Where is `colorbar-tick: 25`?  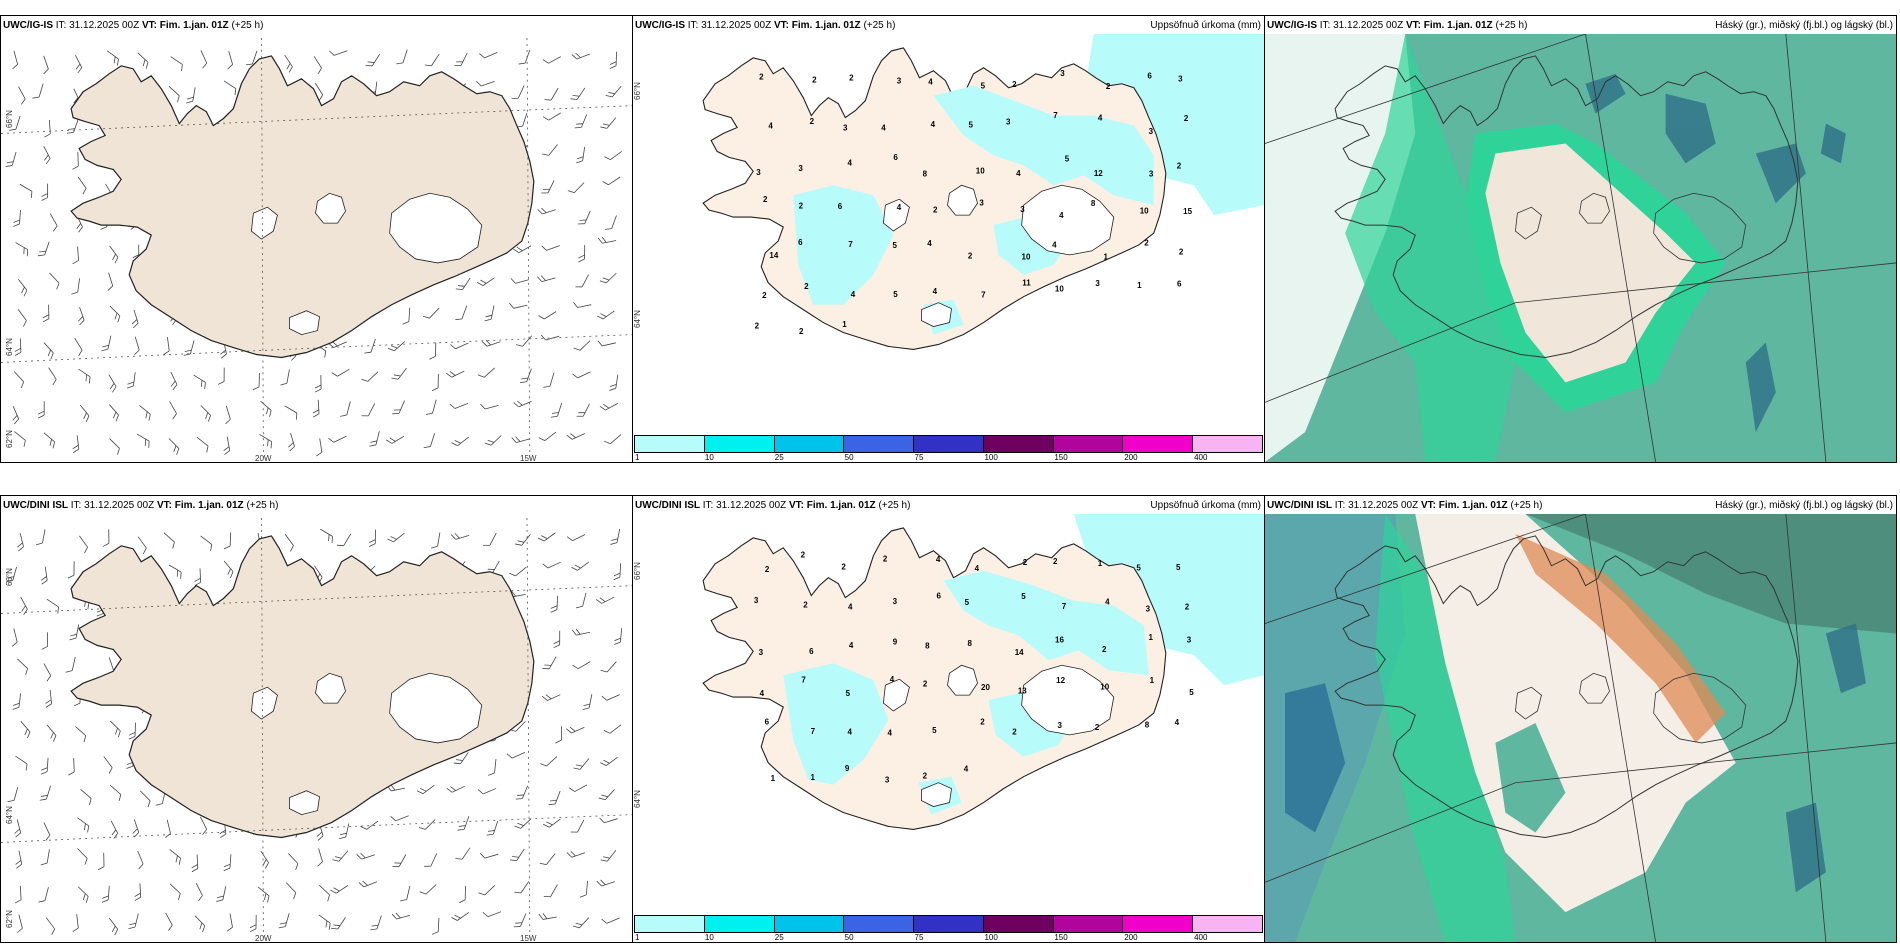
colorbar-tick: 25 is located at coordinates (779, 457).